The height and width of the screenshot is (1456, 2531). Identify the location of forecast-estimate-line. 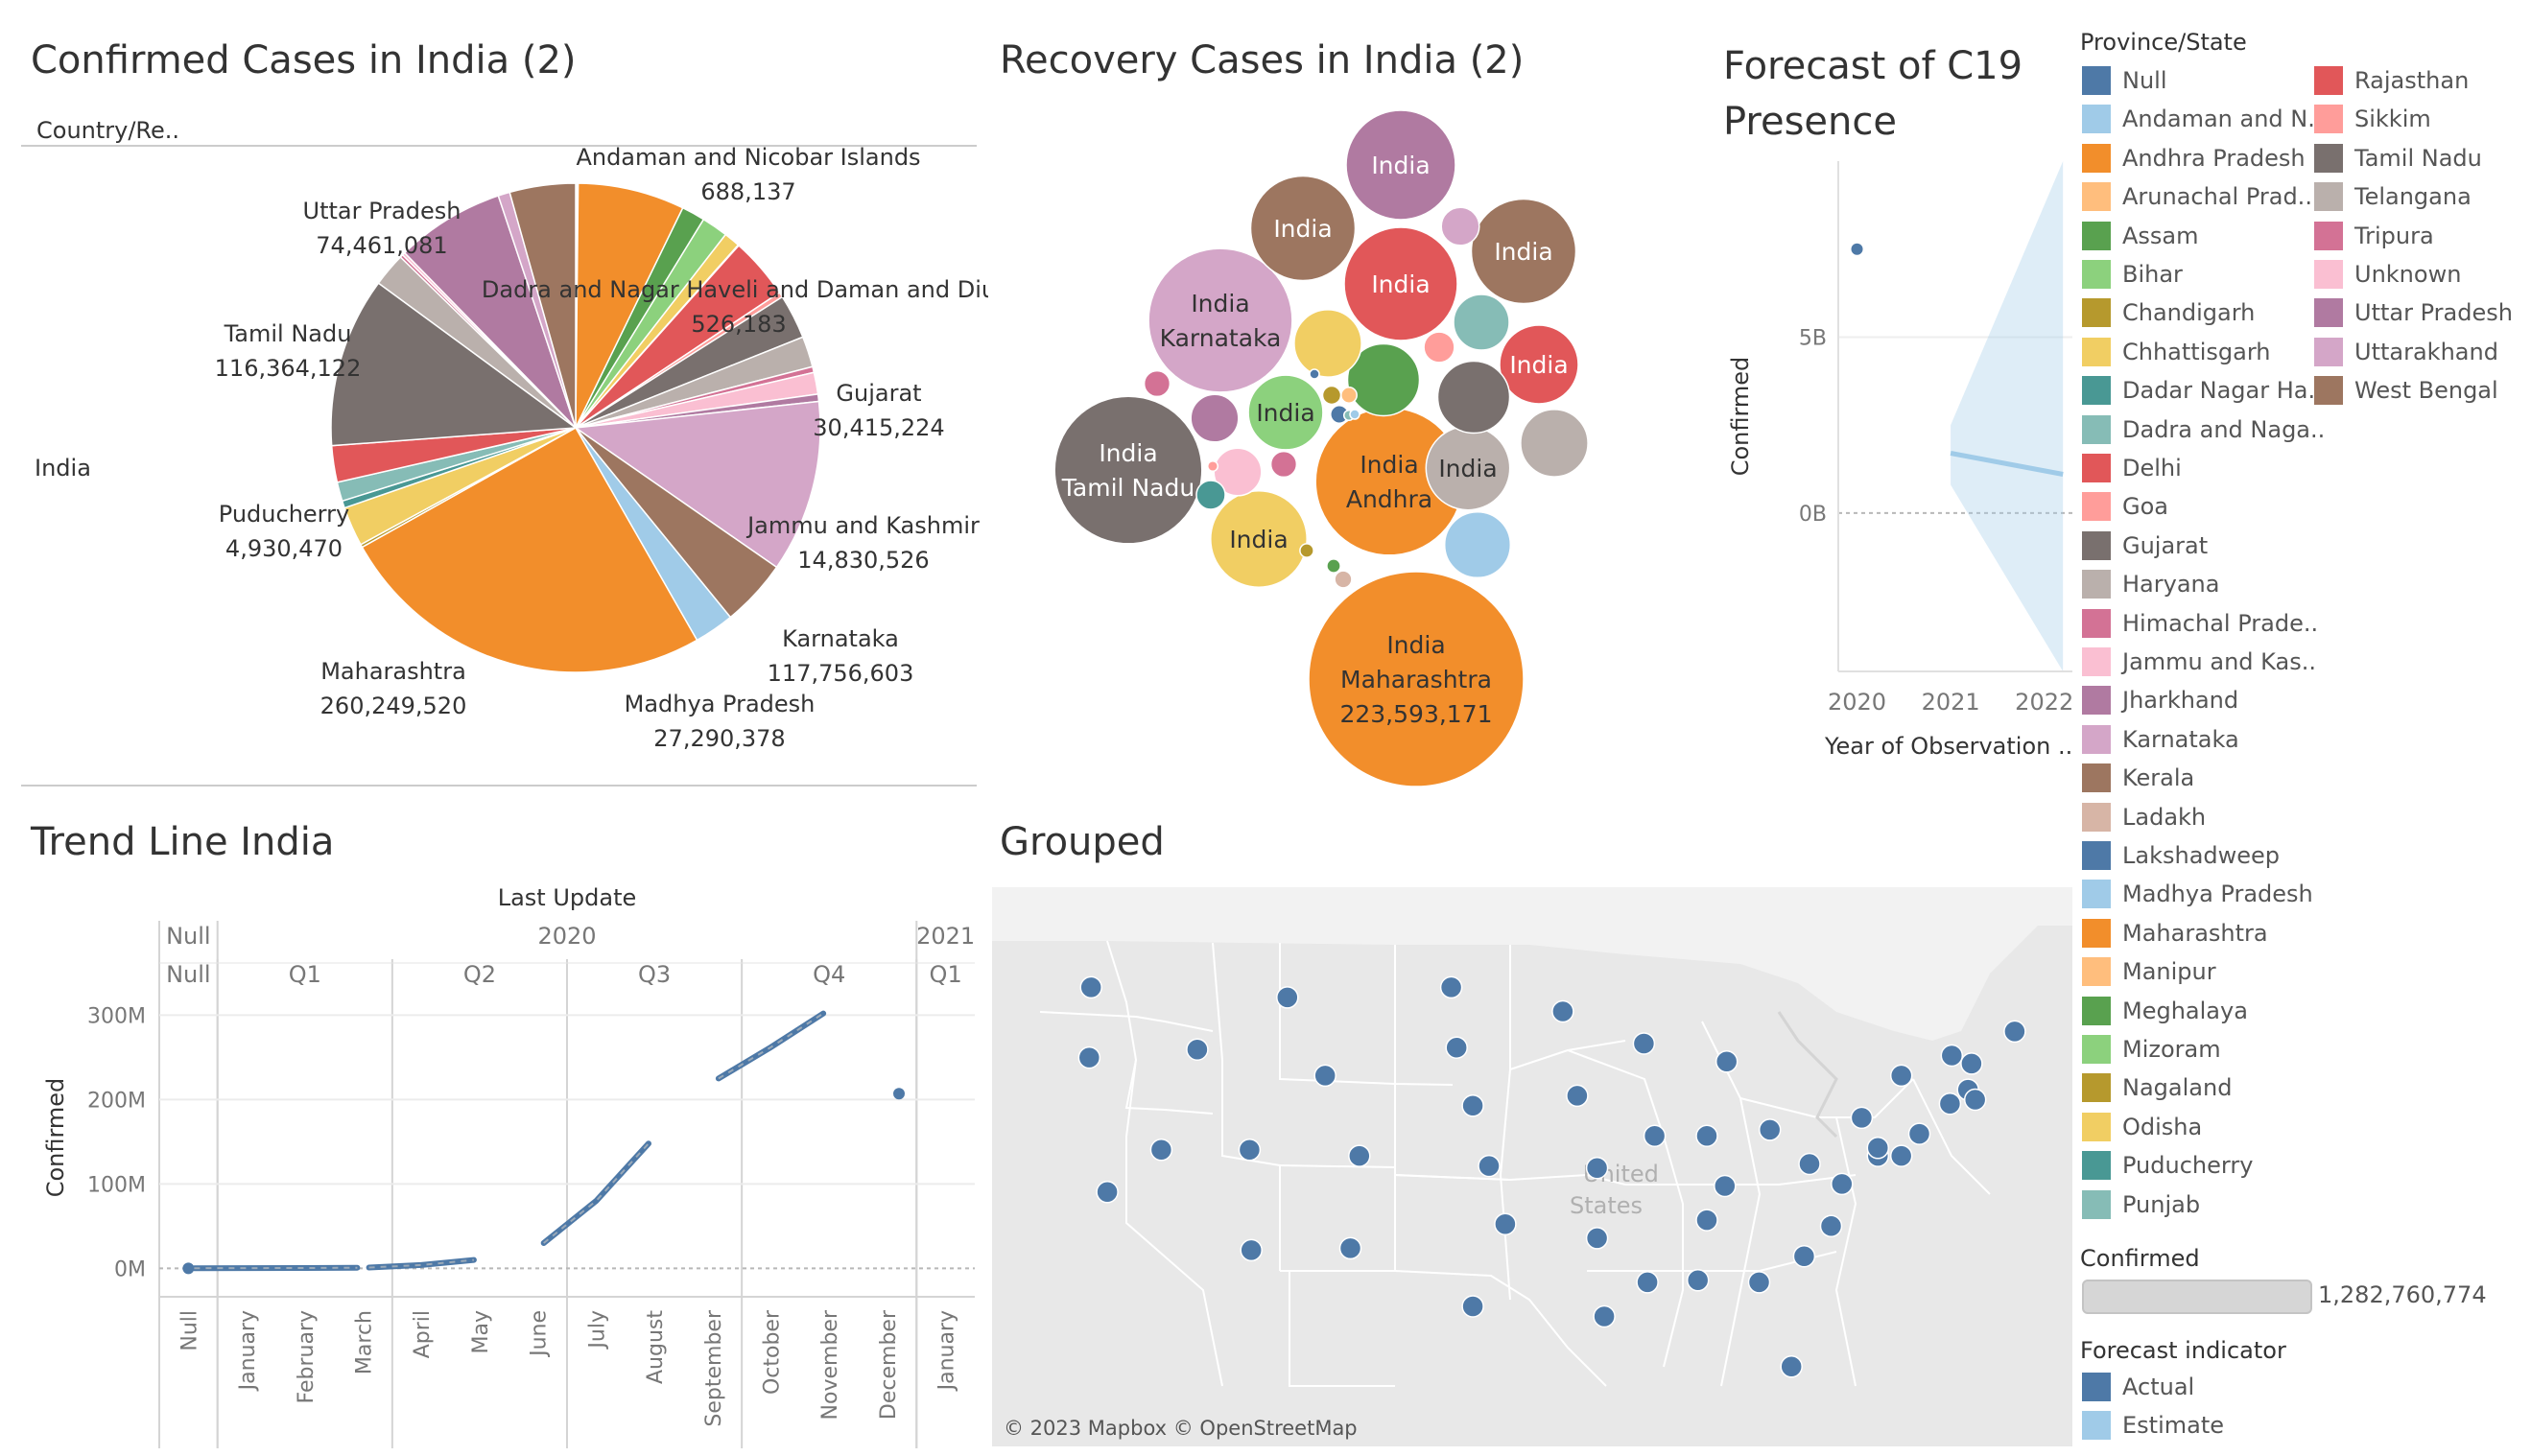
(2007, 464).